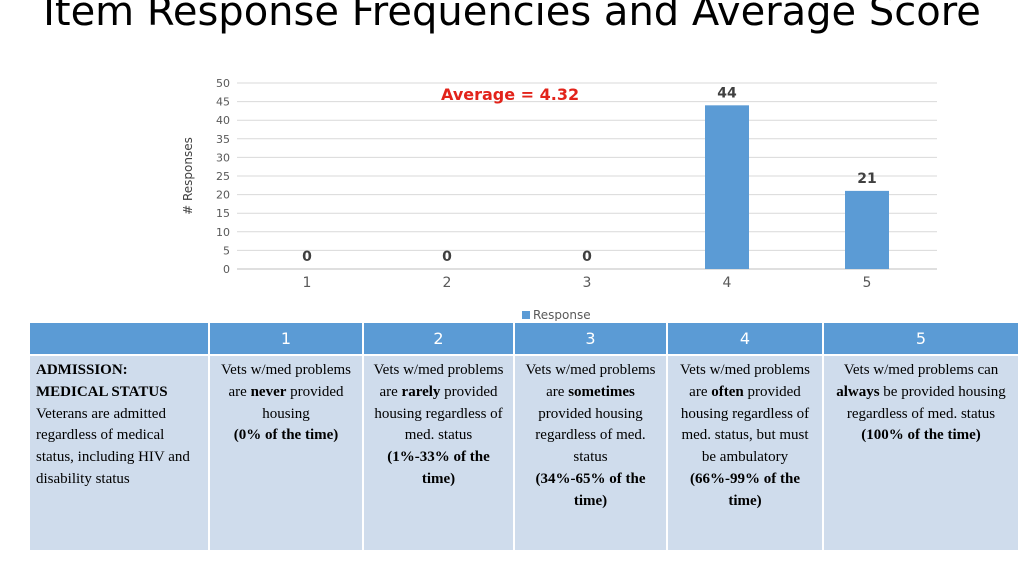  Describe the element at coordinates (727, 93) in the screenshot. I see `data-label: 44` at that location.